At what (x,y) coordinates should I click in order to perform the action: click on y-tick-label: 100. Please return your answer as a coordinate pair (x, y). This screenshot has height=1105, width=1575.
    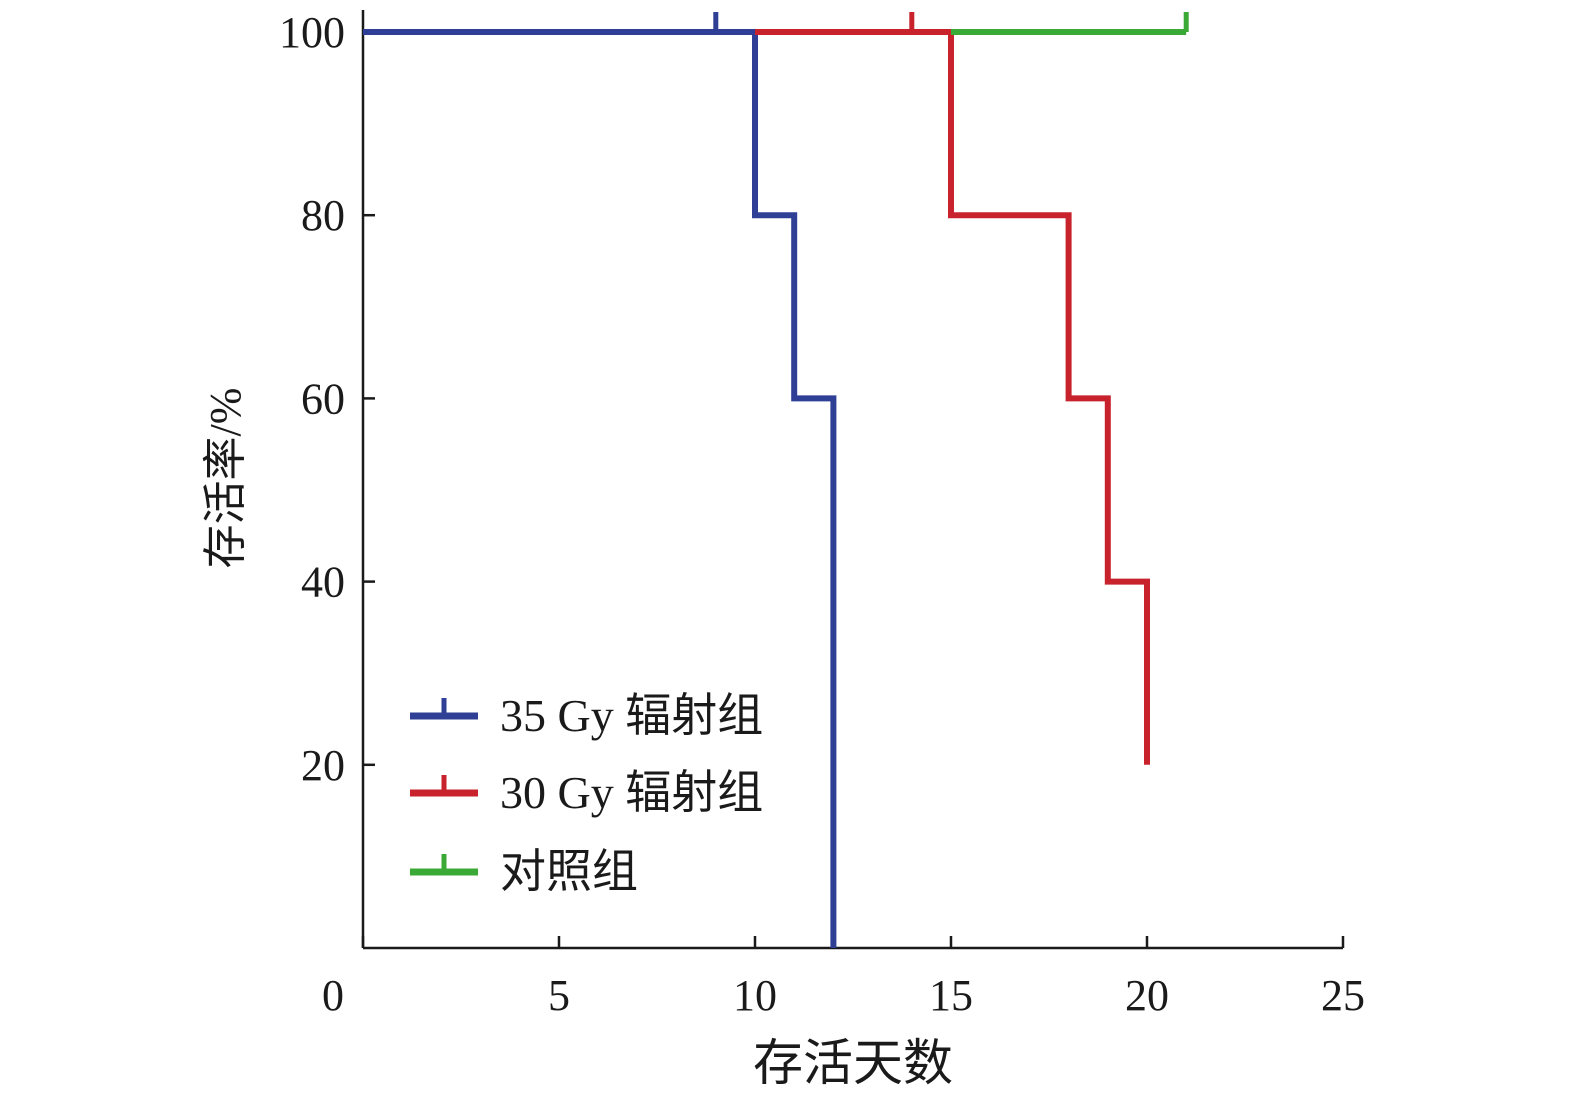
    Looking at the image, I should click on (312, 32).